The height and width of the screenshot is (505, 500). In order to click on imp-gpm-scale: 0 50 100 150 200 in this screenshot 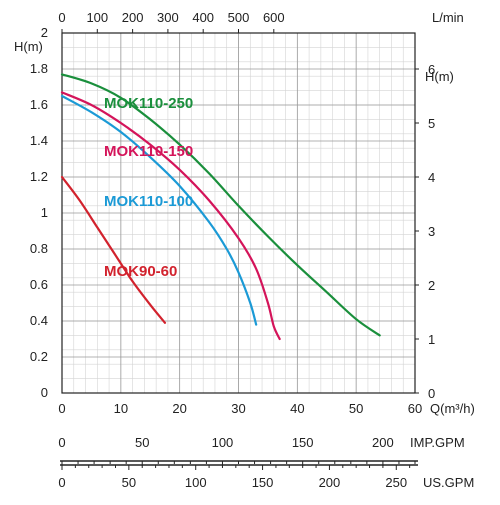, I will do `click(238, 450)`.